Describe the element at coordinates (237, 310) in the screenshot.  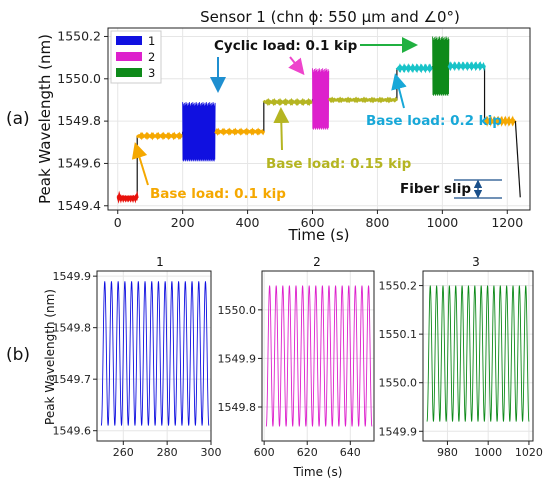
I see `sub2-y-tick-label-2: 1550.0` at that location.